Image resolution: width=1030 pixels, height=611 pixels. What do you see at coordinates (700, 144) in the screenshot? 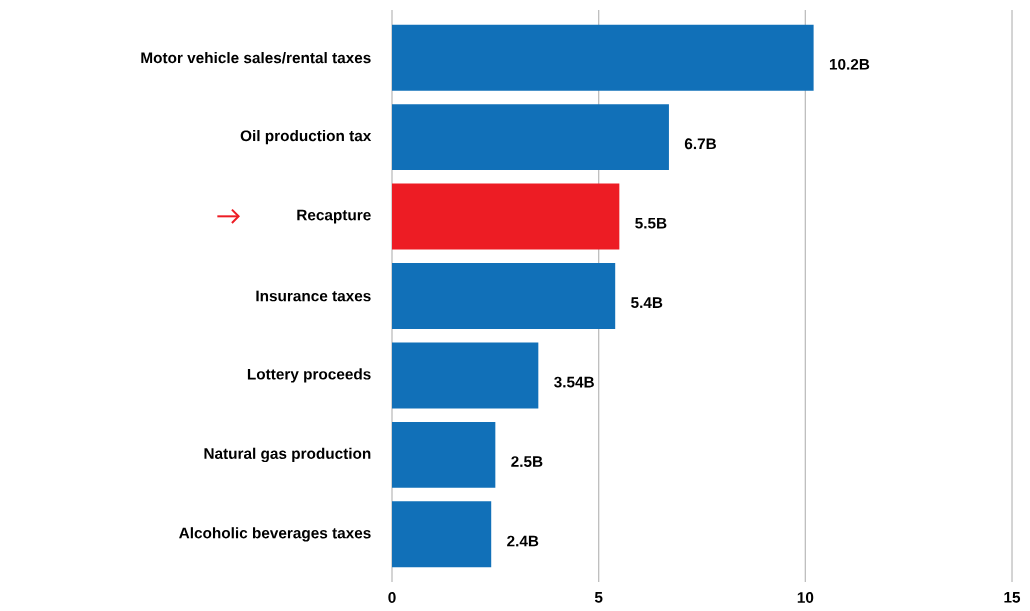
I see `data-label: 6.7B` at bounding box center [700, 144].